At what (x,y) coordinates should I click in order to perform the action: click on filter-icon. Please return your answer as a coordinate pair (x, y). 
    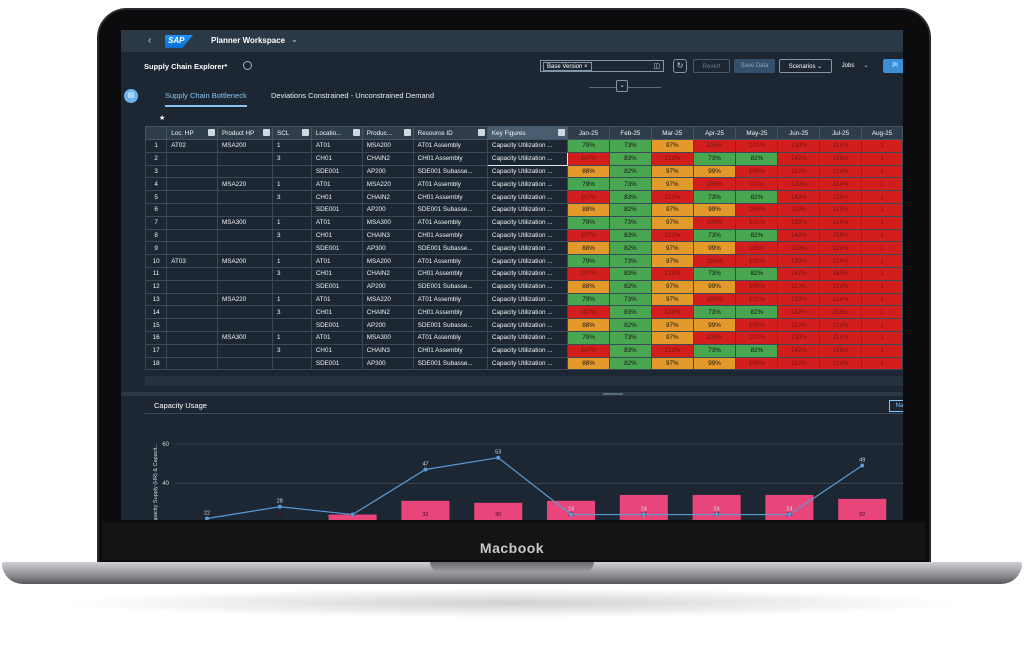
    Looking at the image, I should click on (481, 132).